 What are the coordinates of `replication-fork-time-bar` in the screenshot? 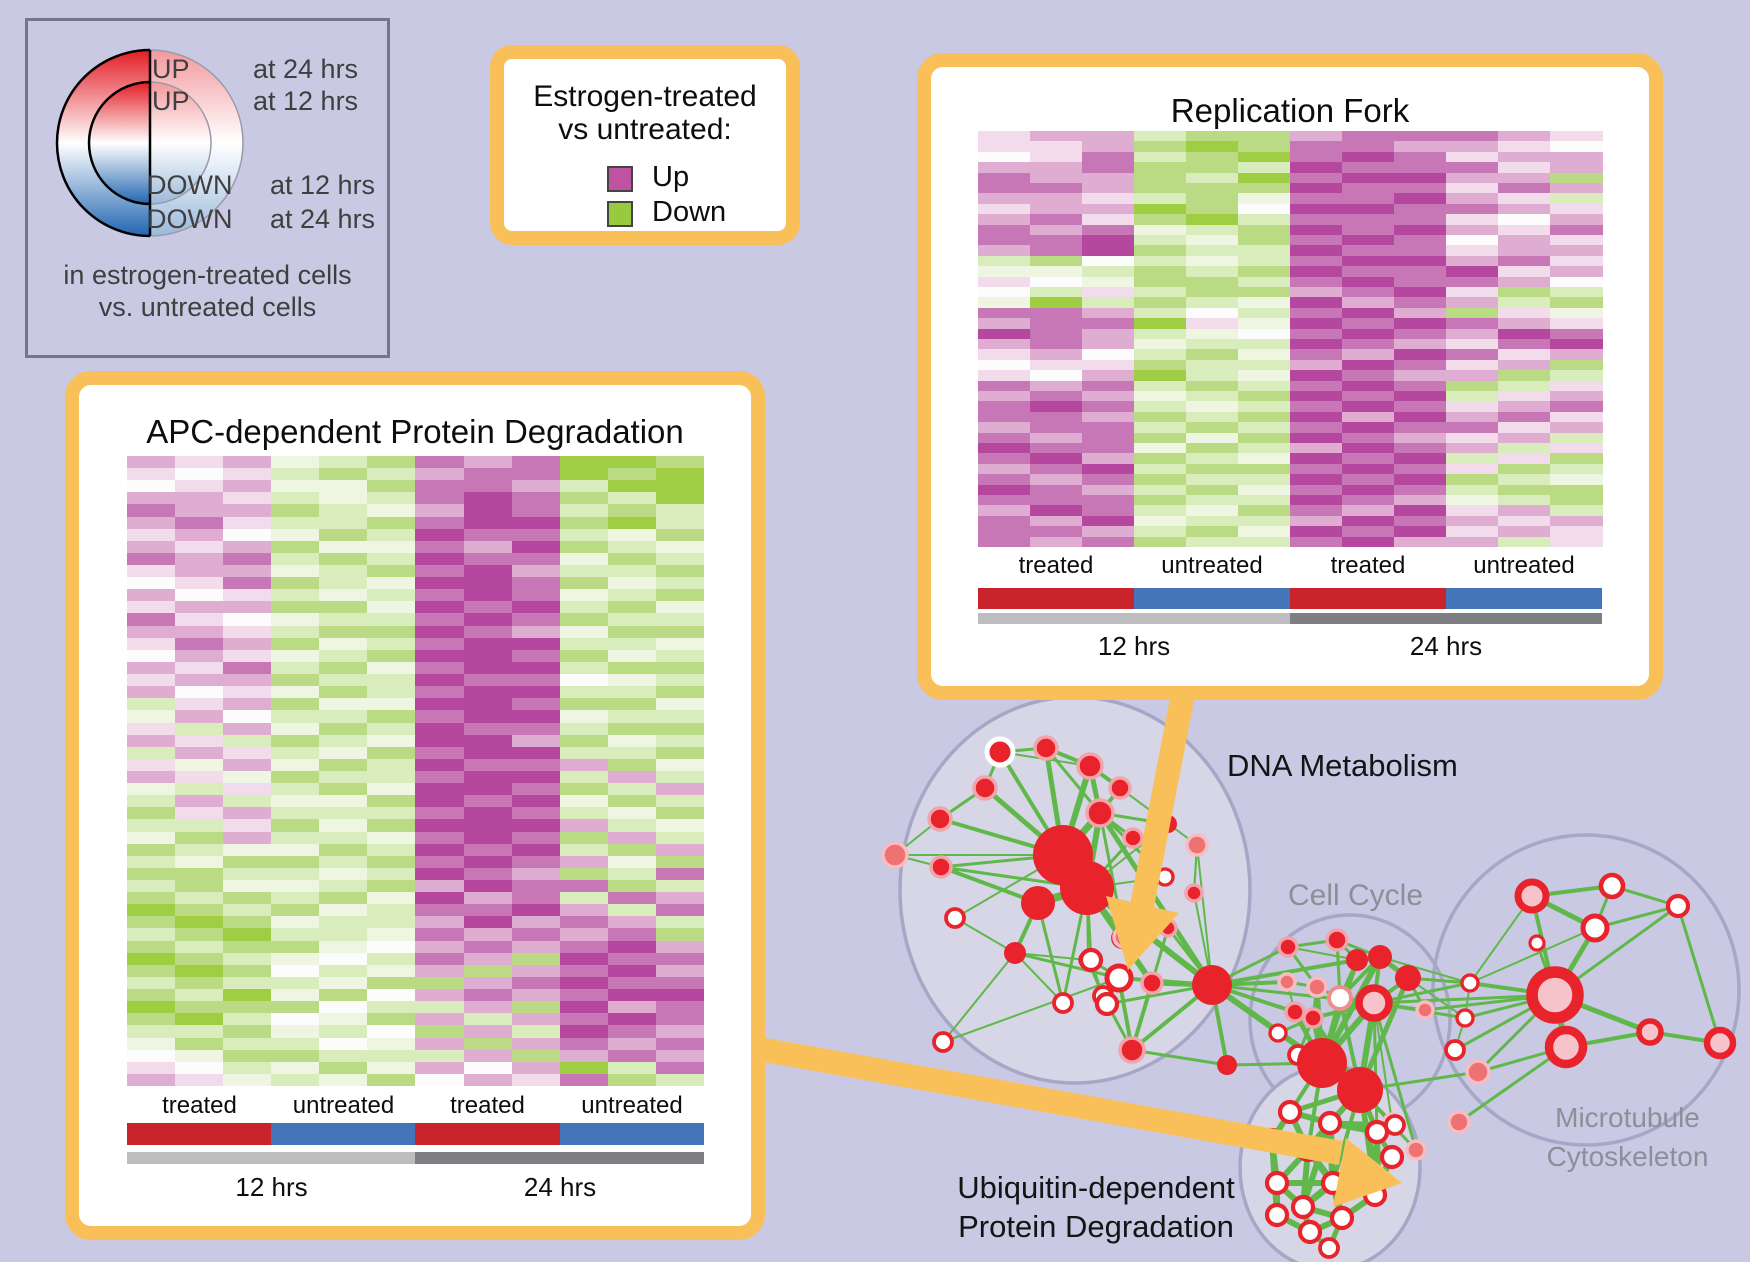 It's located at (1134, 618).